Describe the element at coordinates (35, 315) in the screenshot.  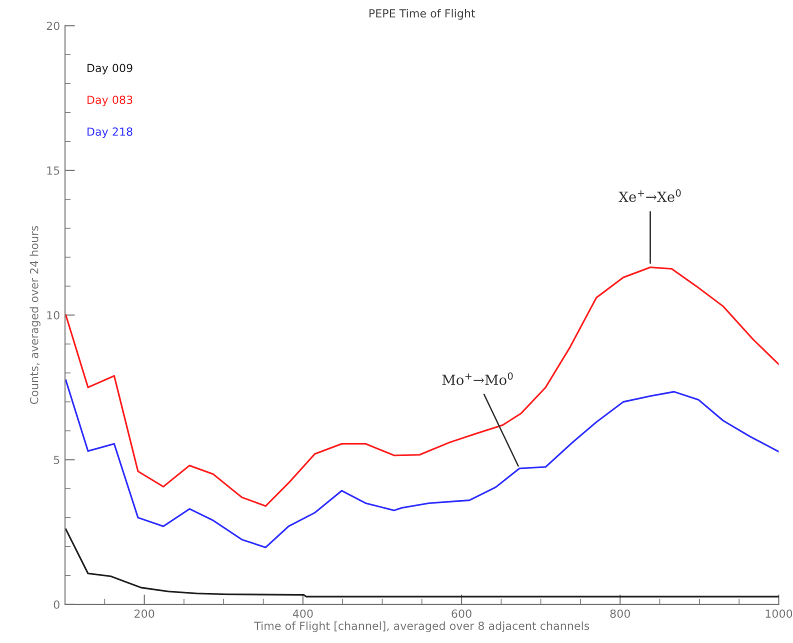
I see `y-axis-title: Counts, averaged over 24 hours` at that location.